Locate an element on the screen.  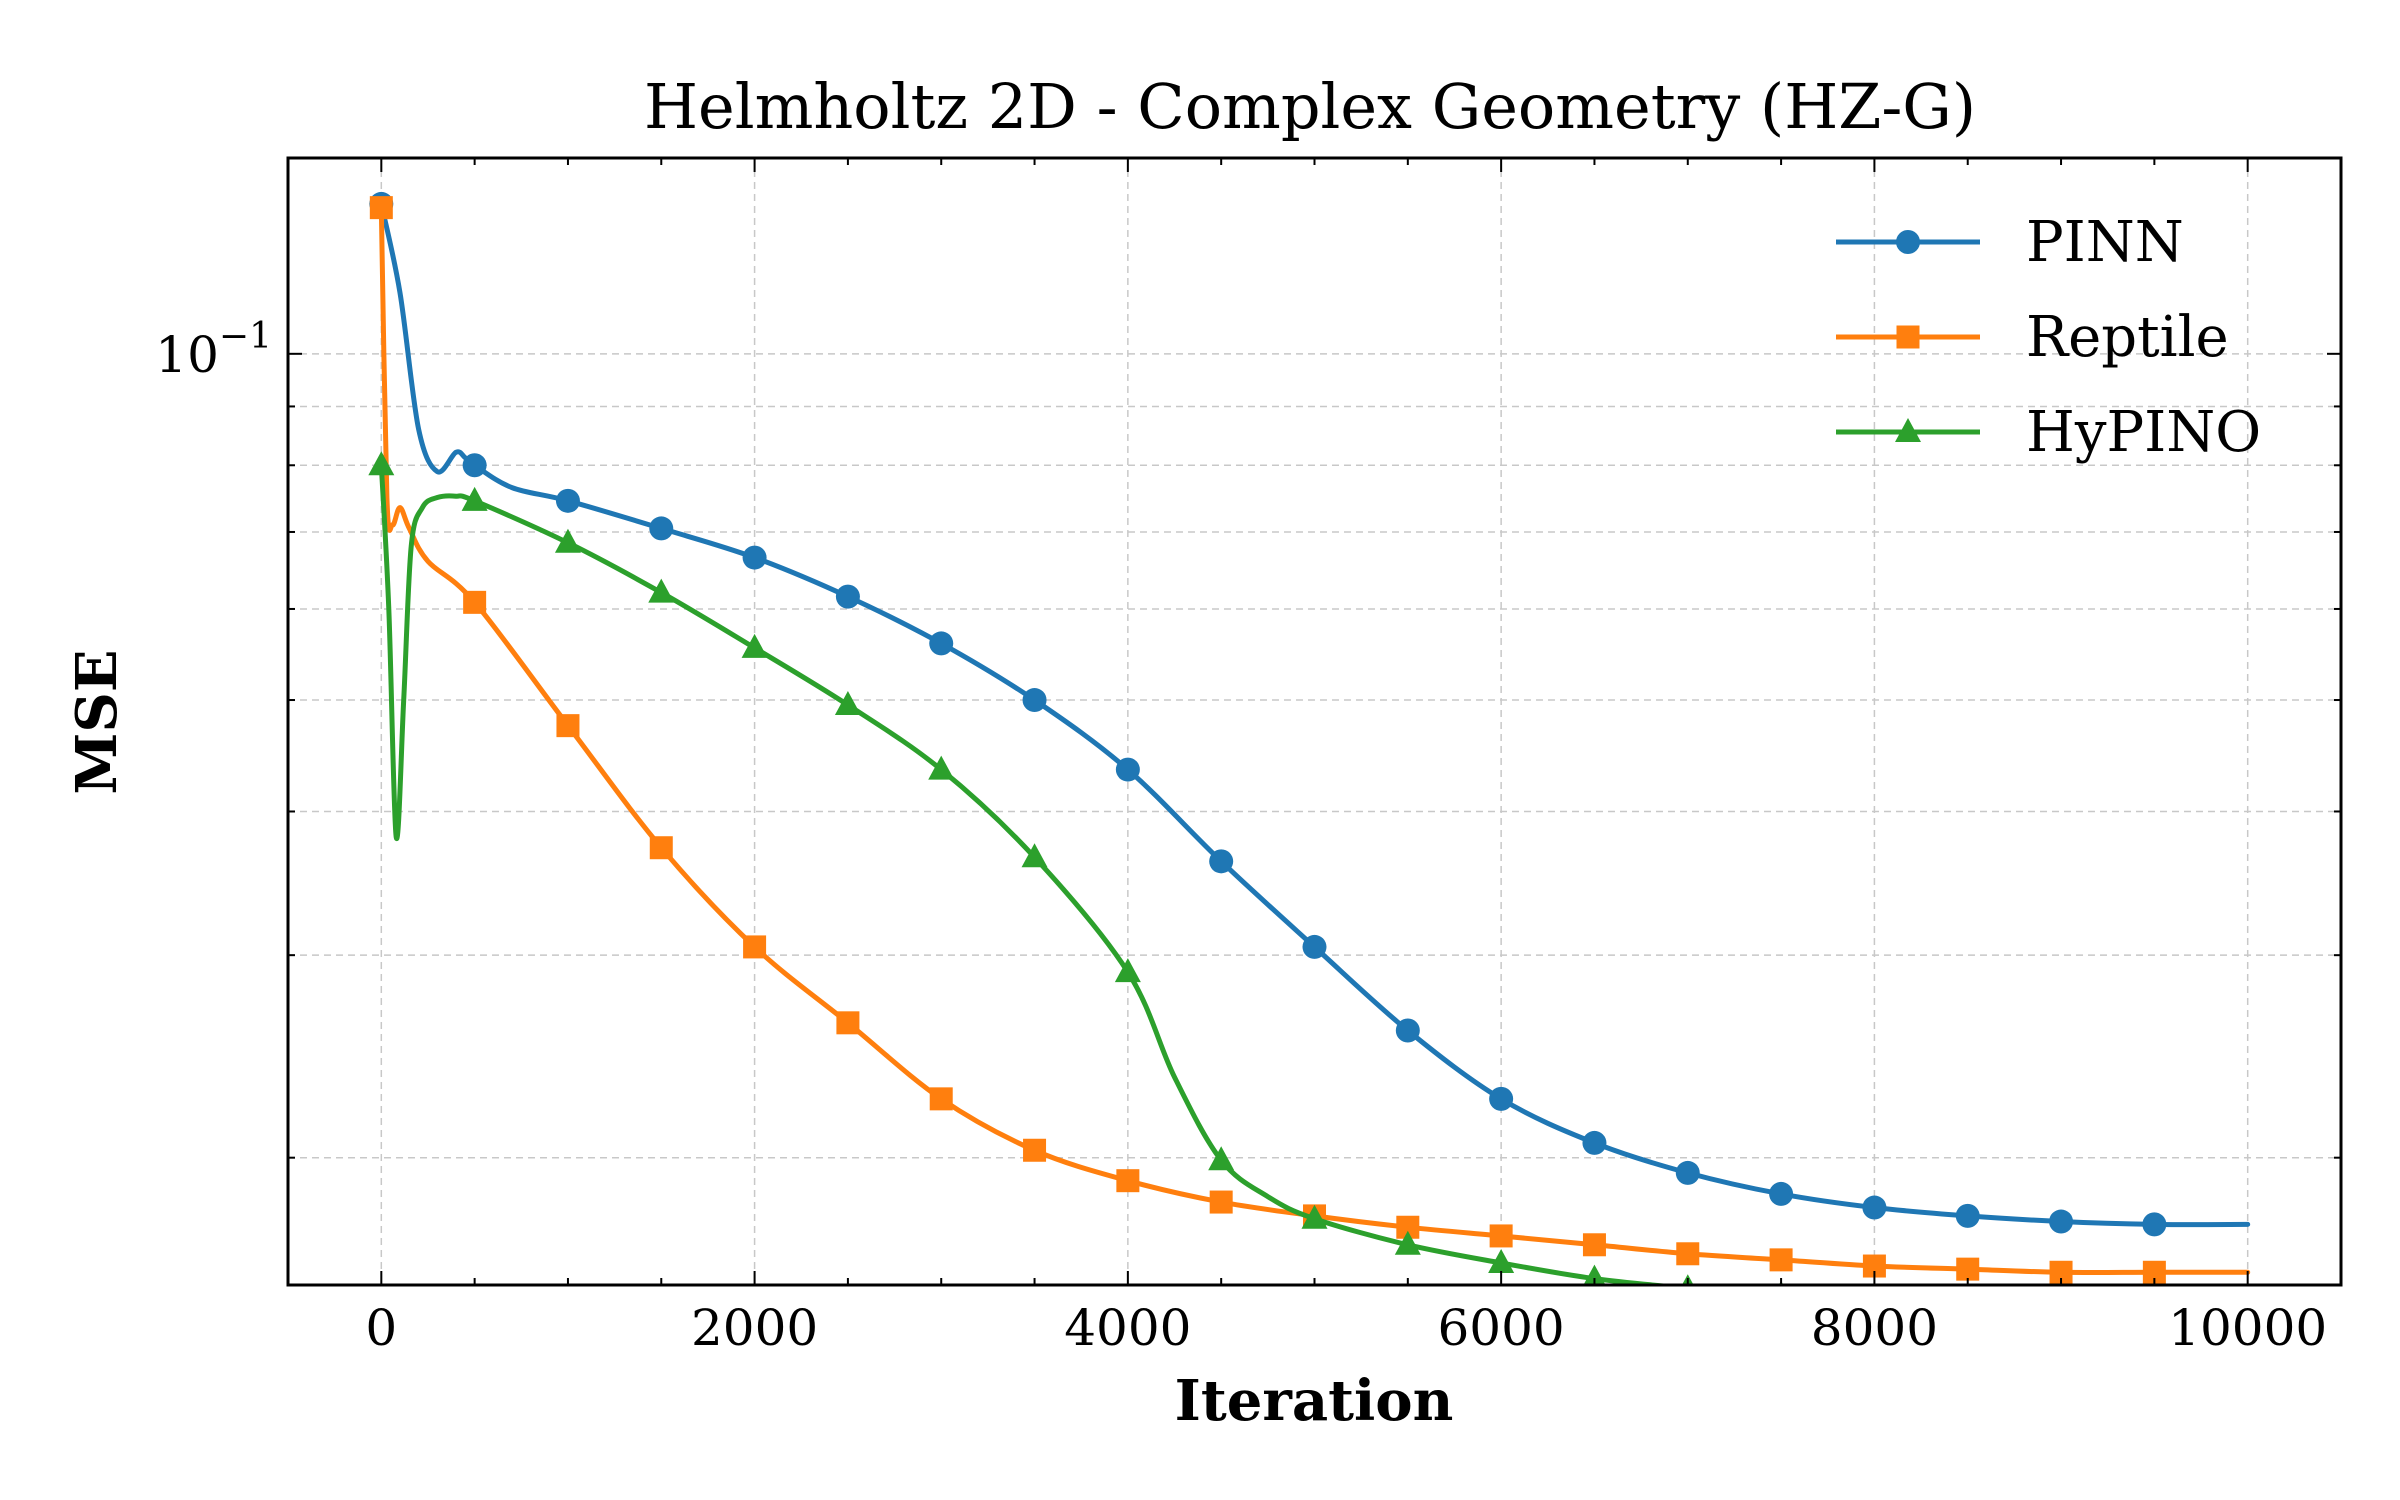
y-axis-label: MSE is located at coordinates (97, 721).